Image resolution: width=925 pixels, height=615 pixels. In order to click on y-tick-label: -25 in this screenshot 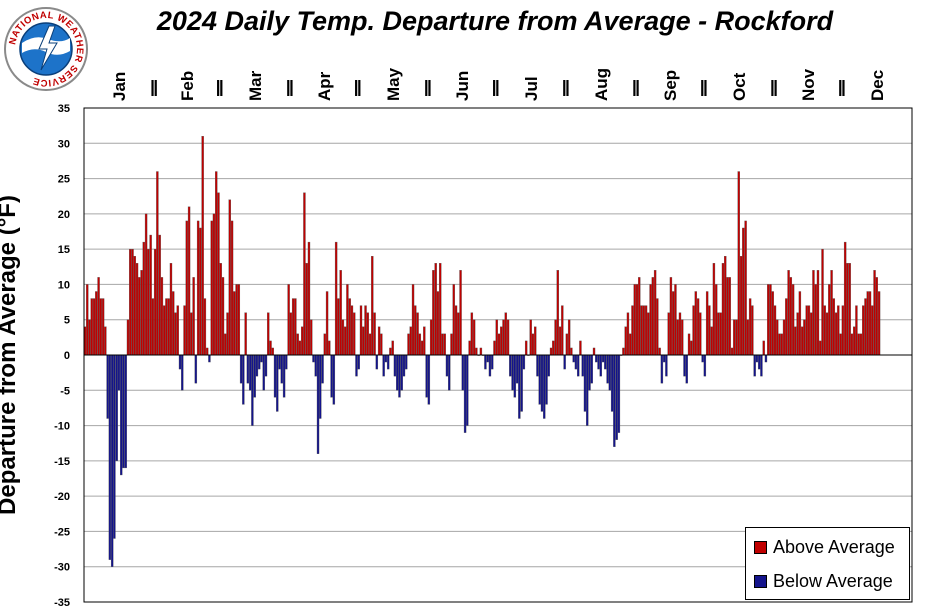, I will do `click(62, 532)`.